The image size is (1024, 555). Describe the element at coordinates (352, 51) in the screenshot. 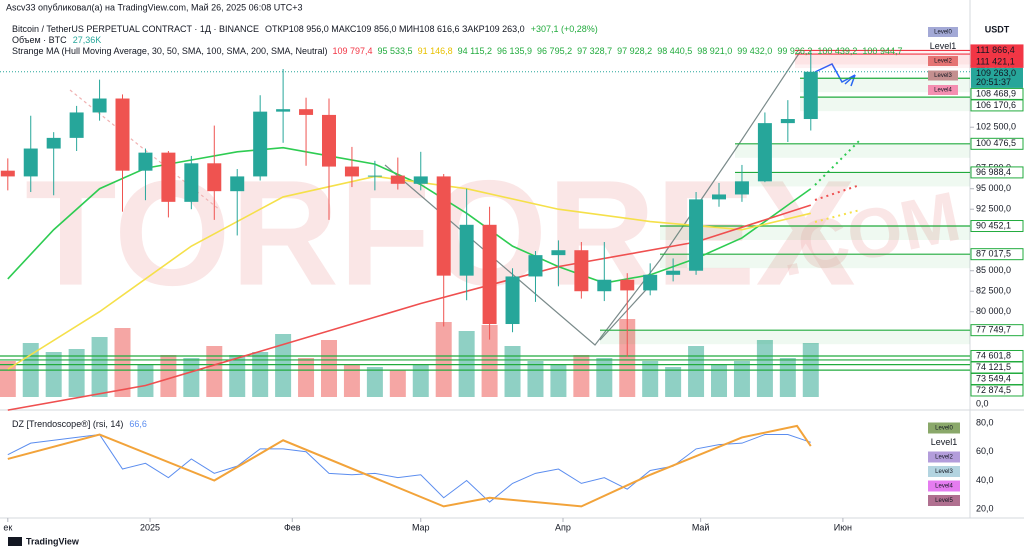

I see `ma-value: 109 797,4` at that location.